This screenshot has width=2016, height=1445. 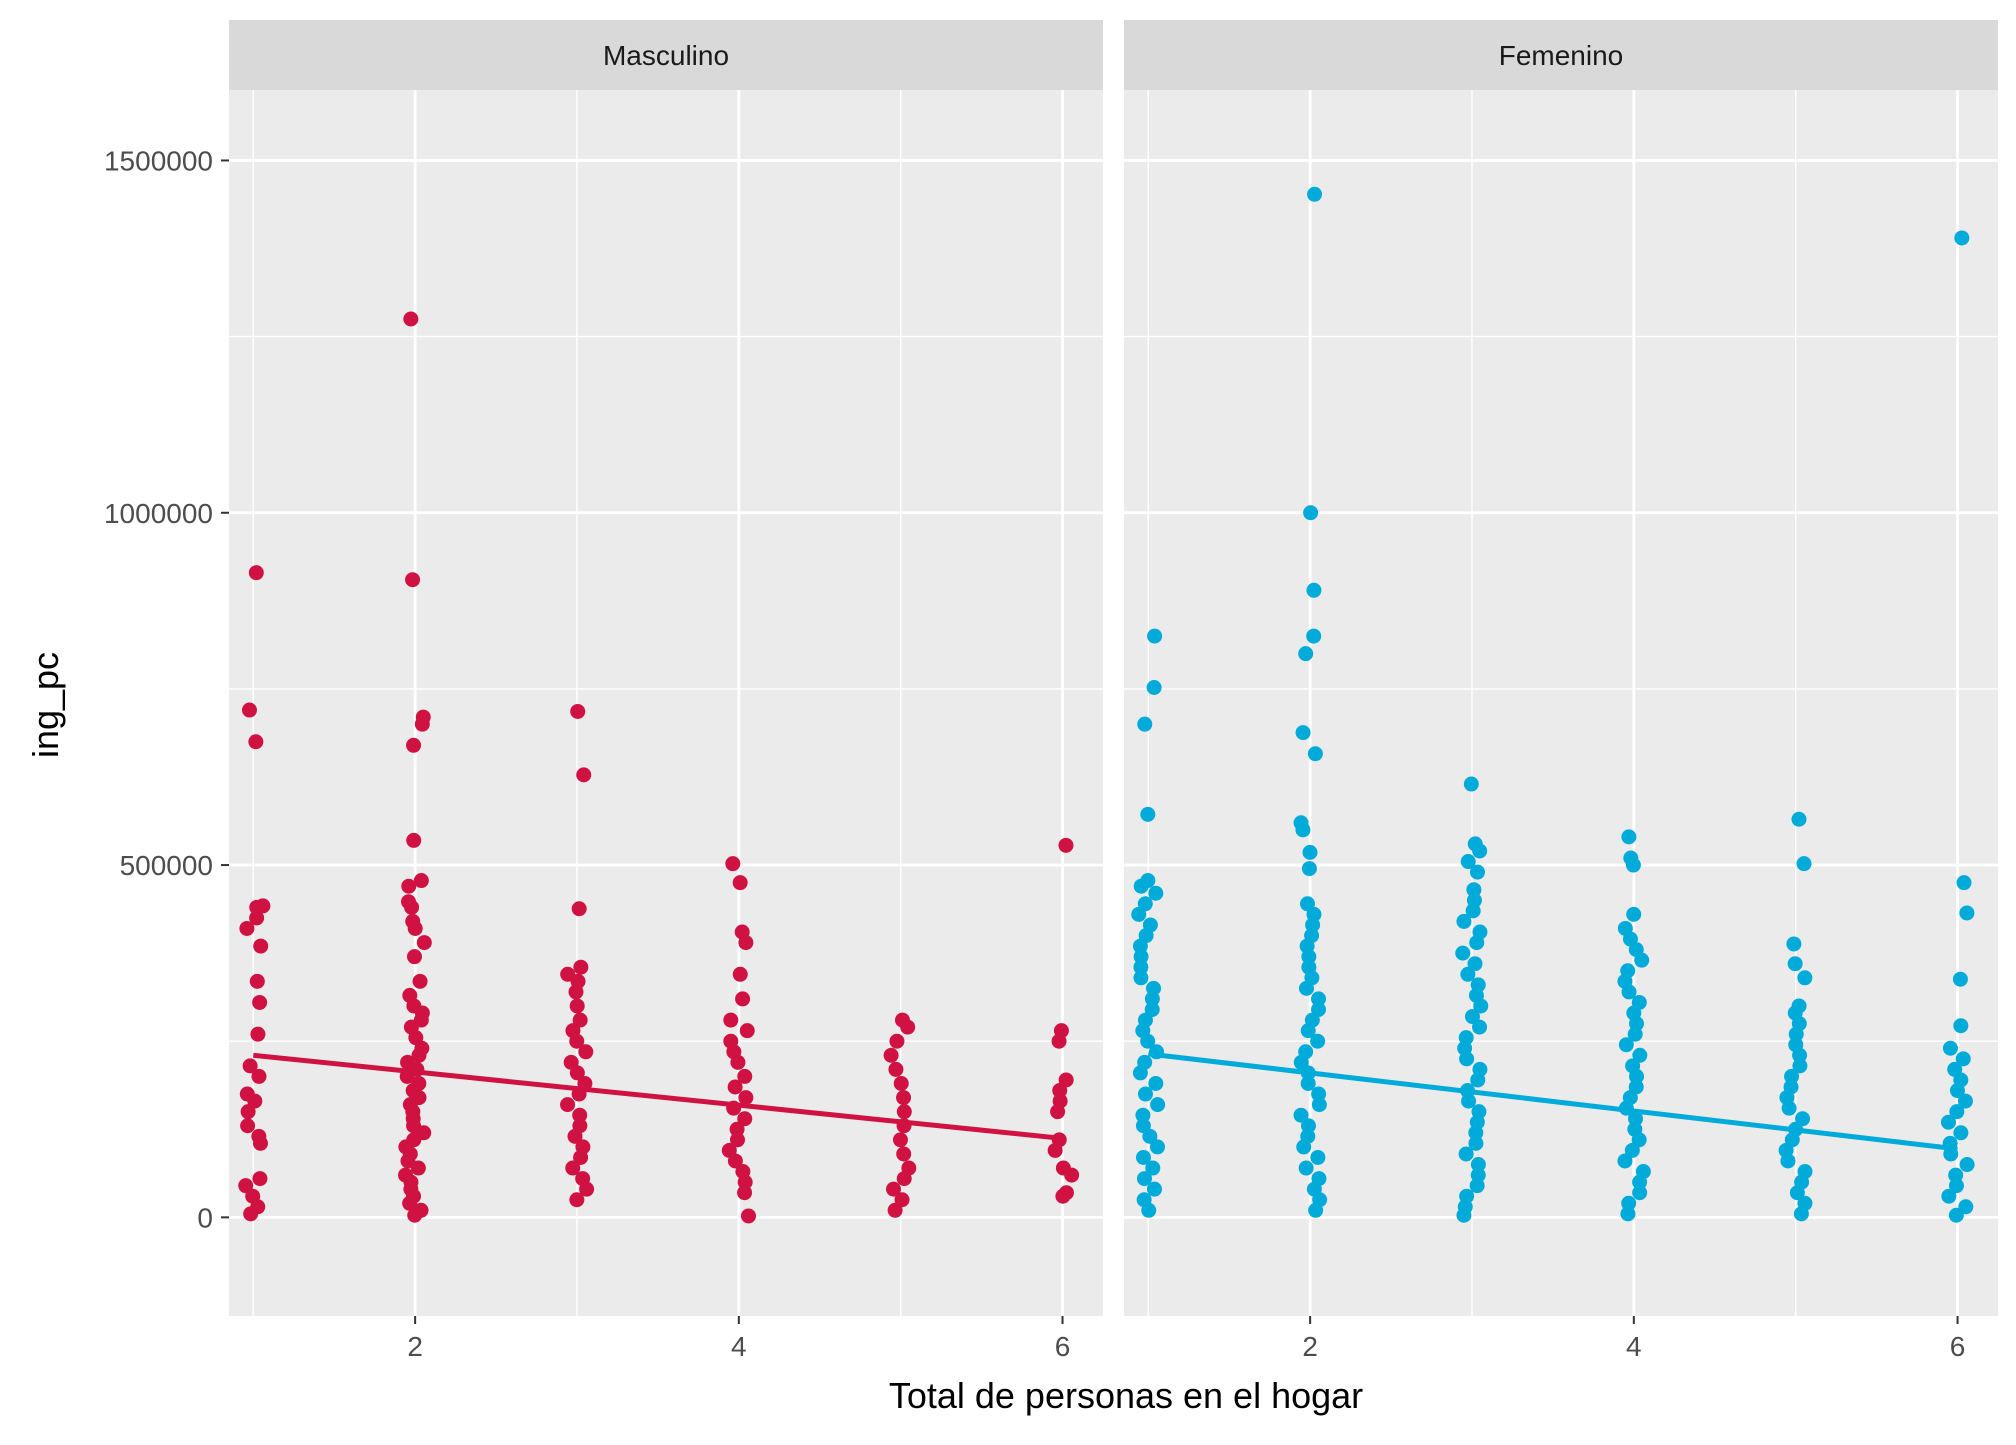 What do you see at coordinates (1561, 55) in the screenshot?
I see `facet-strip-label: Femenino` at bounding box center [1561, 55].